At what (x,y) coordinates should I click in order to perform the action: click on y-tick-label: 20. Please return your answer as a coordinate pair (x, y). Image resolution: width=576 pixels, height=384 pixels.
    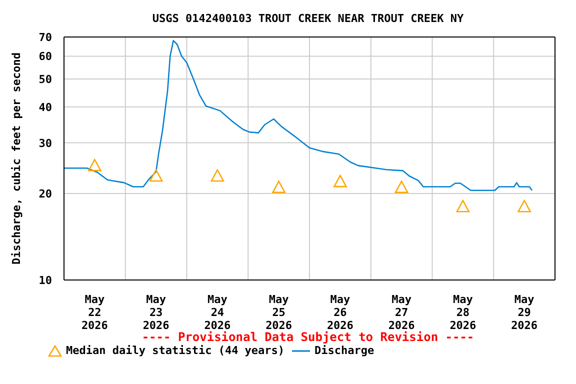
    Looking at the image, I should click on (45, 193).